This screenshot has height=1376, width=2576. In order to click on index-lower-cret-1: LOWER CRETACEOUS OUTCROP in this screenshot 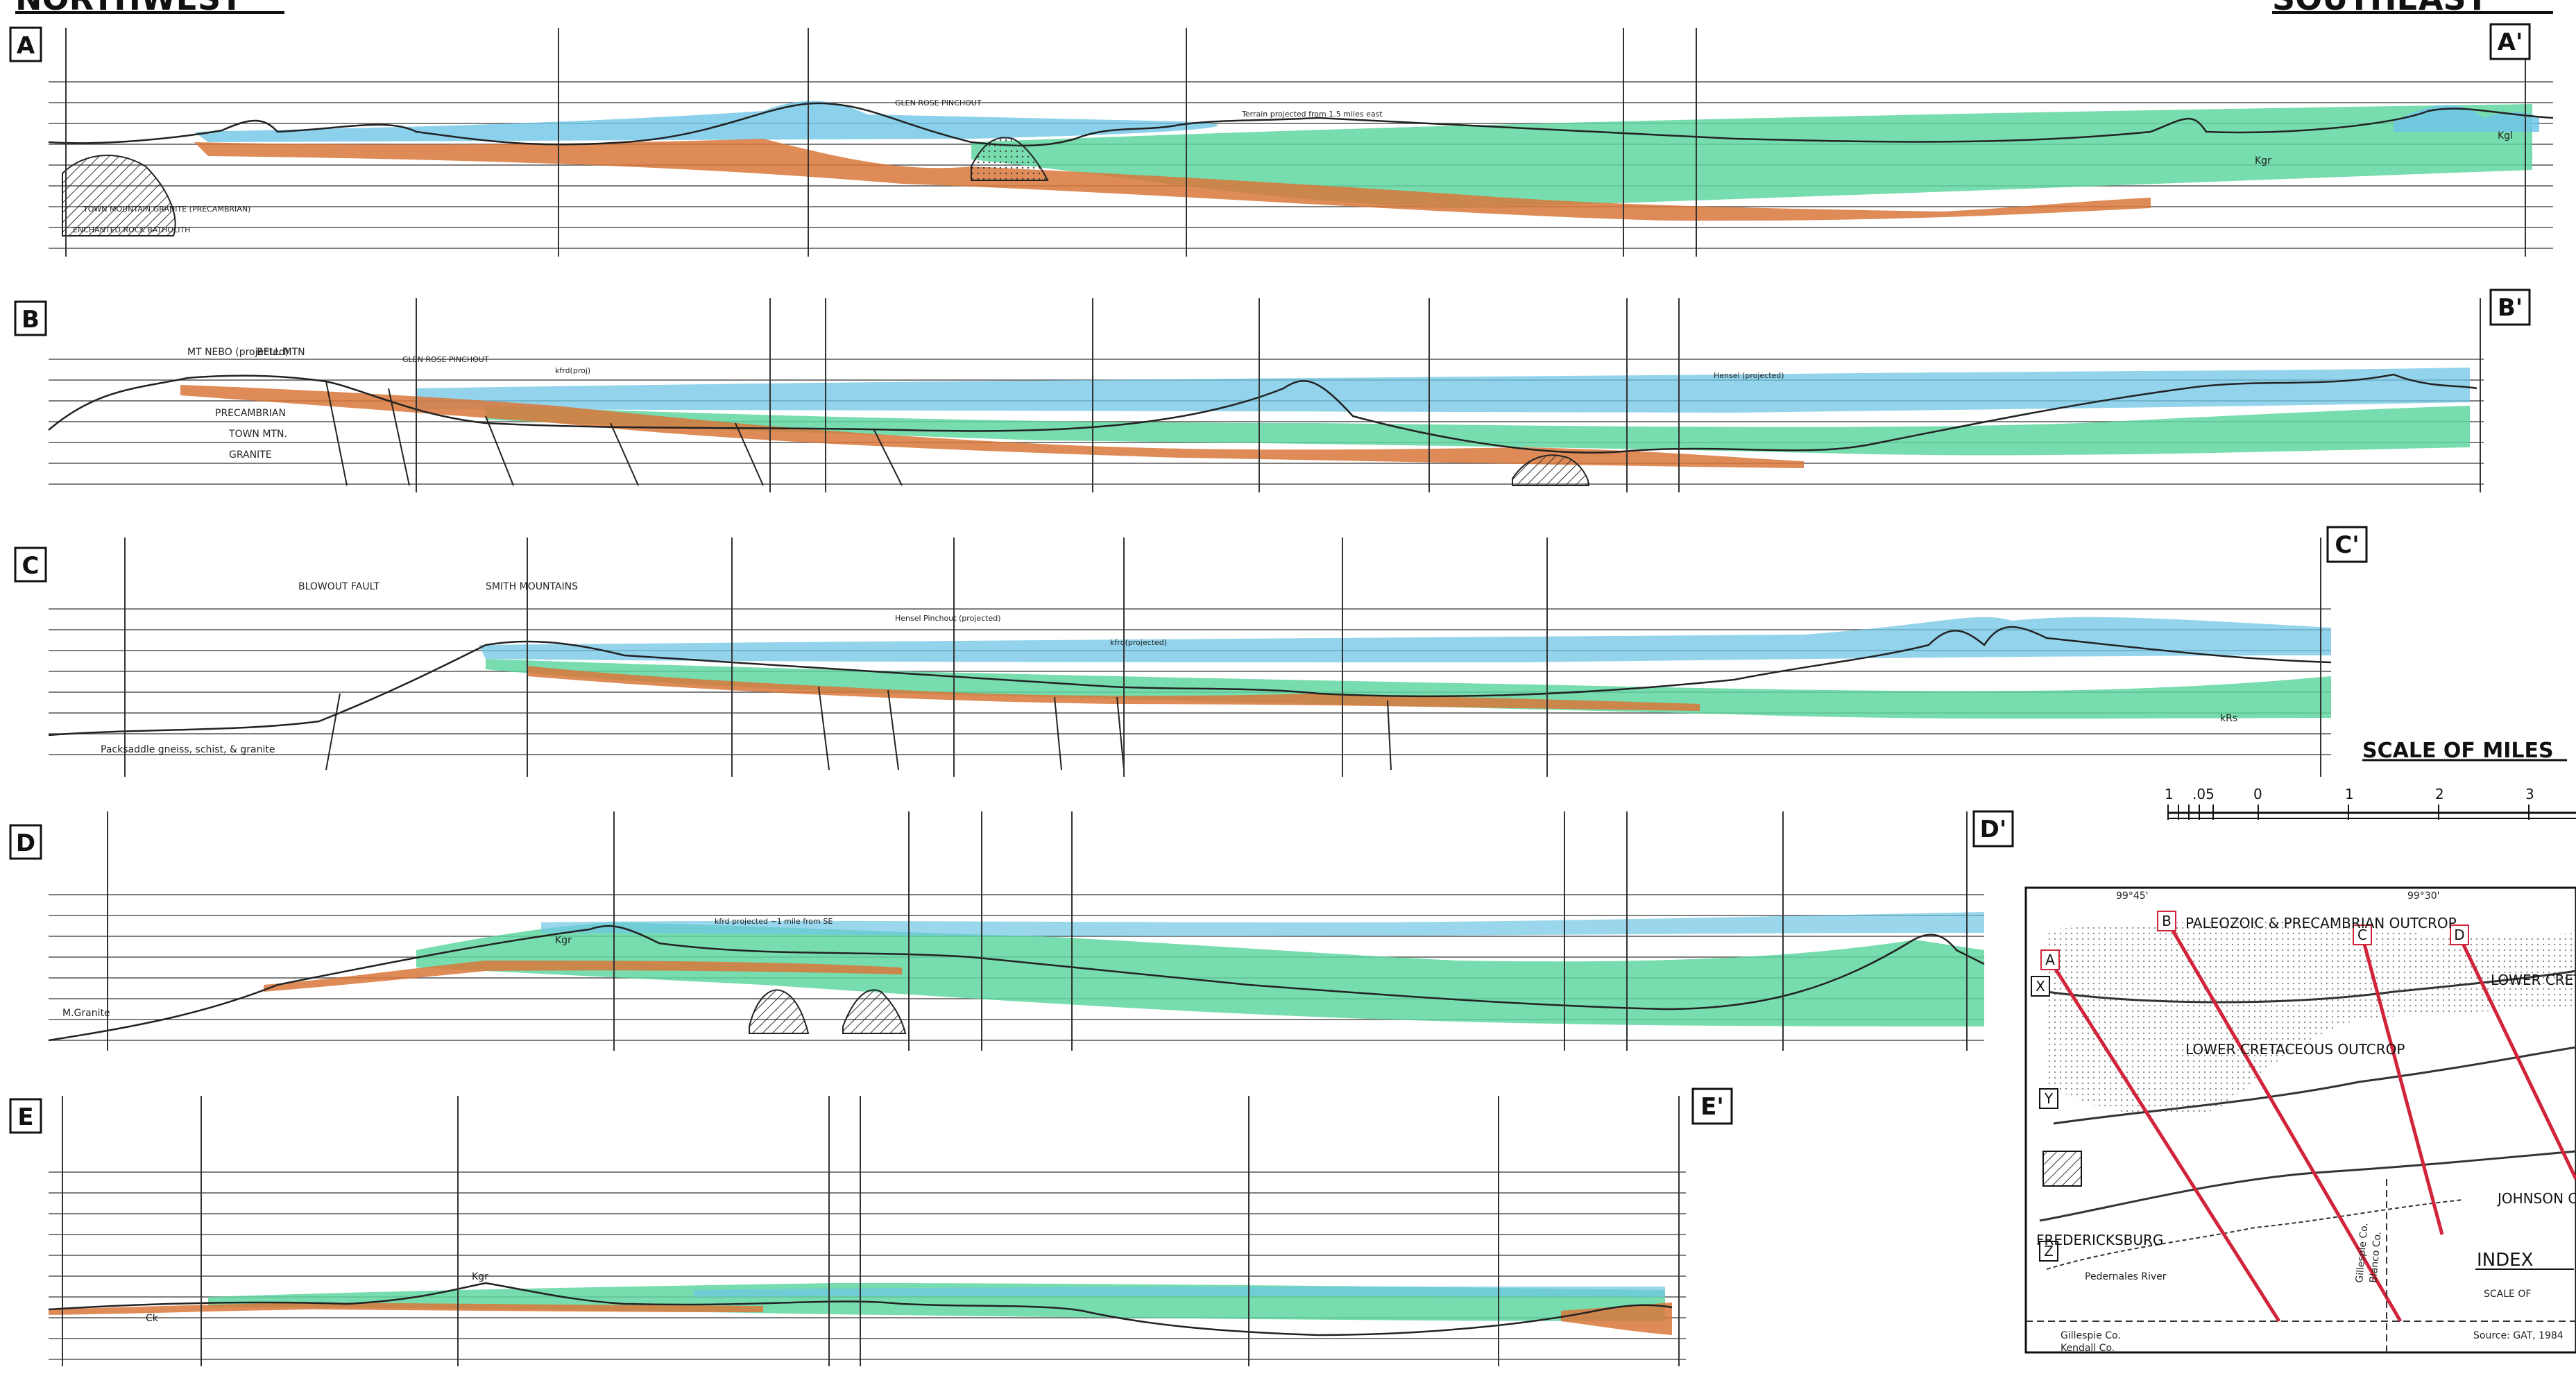, I will do `click(2295, 1049)`.